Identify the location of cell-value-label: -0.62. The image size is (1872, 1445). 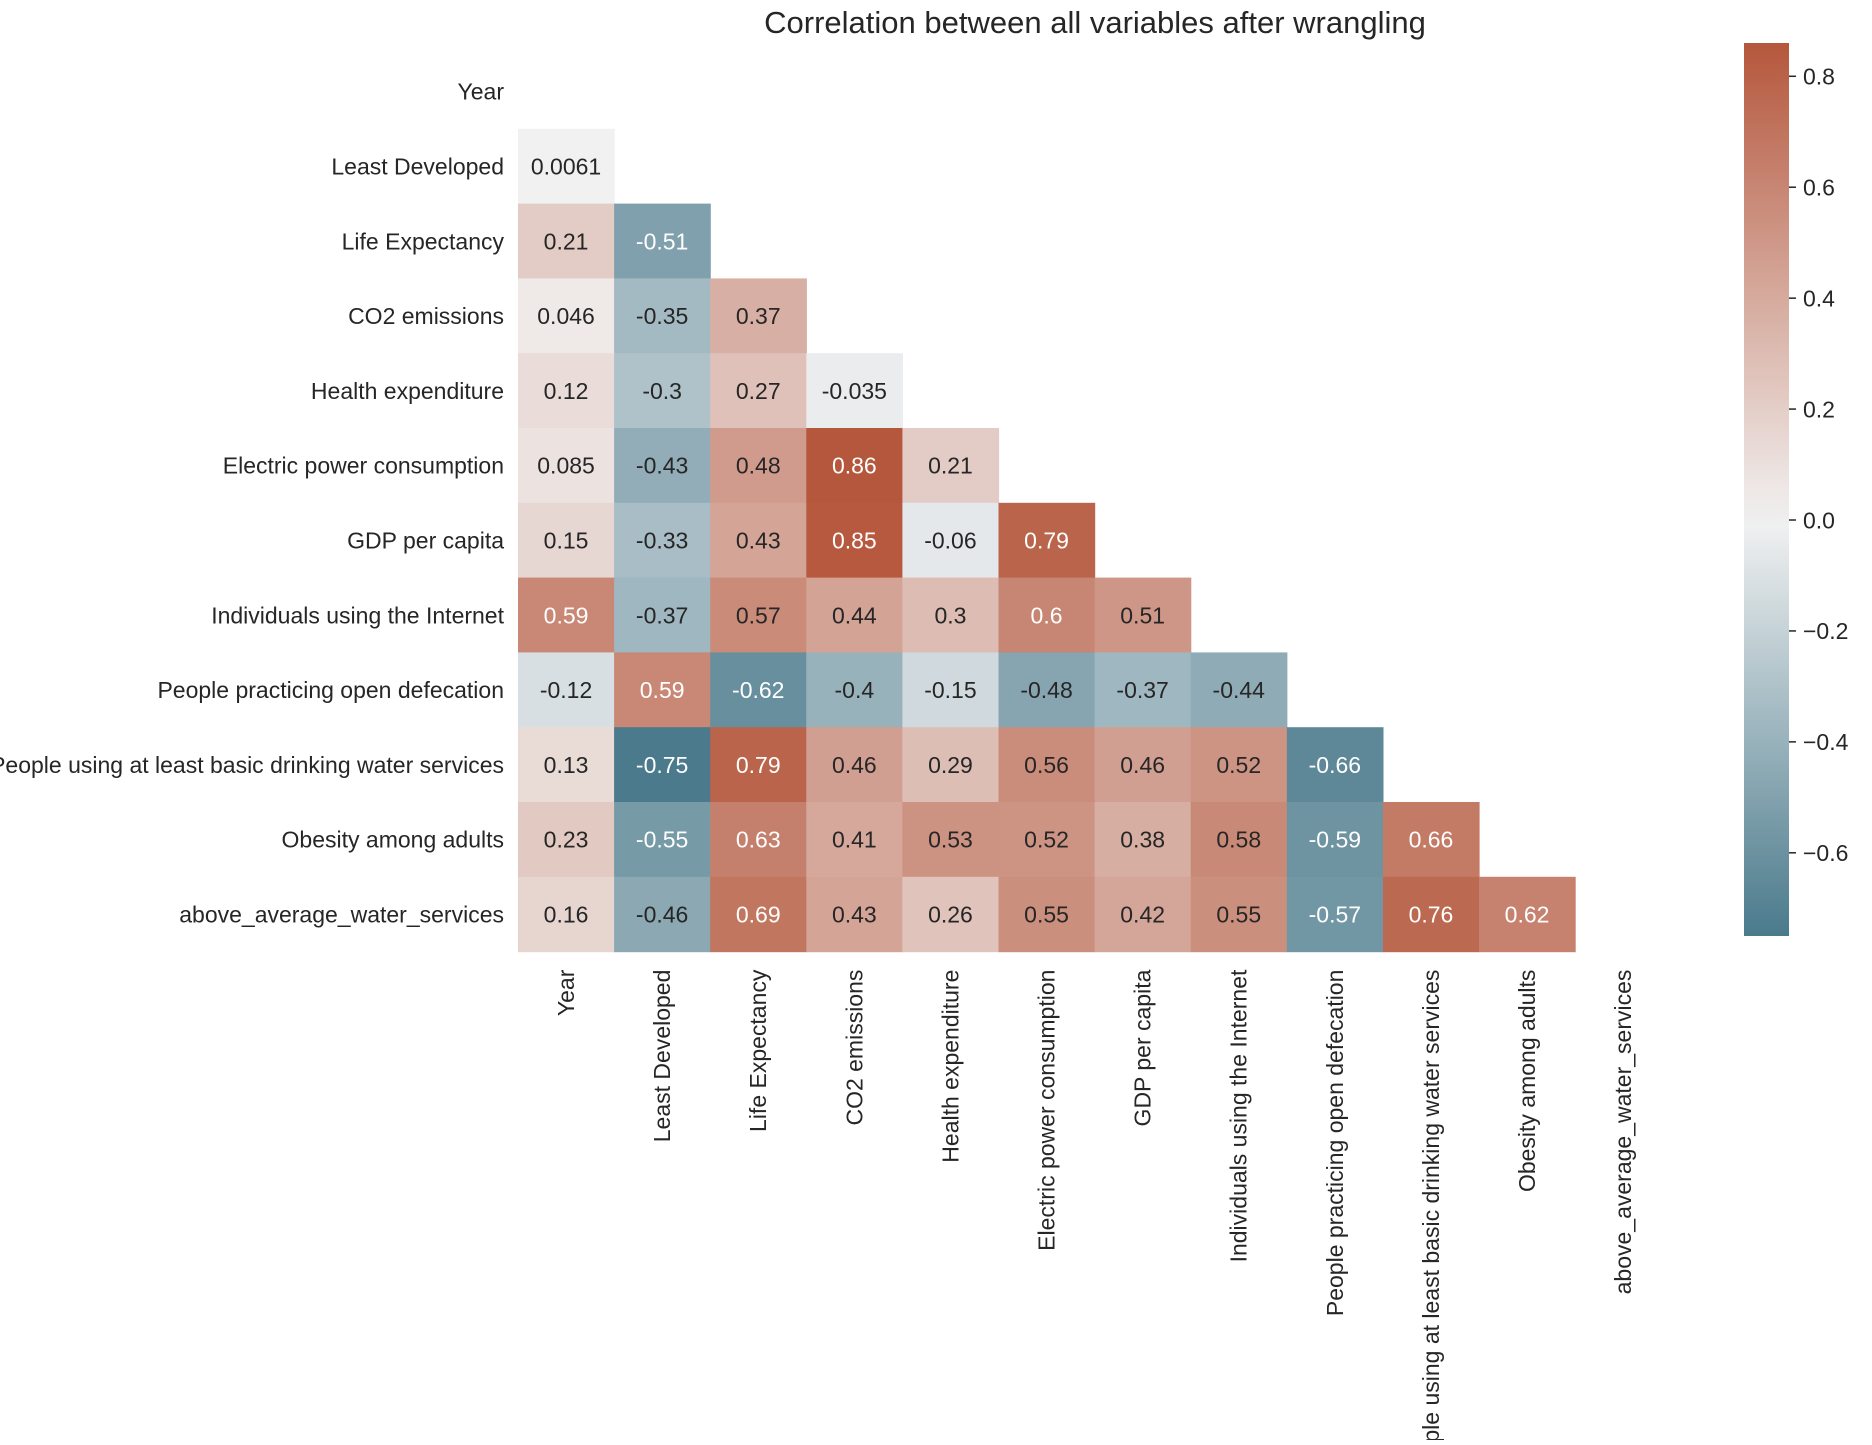
(758, 690).